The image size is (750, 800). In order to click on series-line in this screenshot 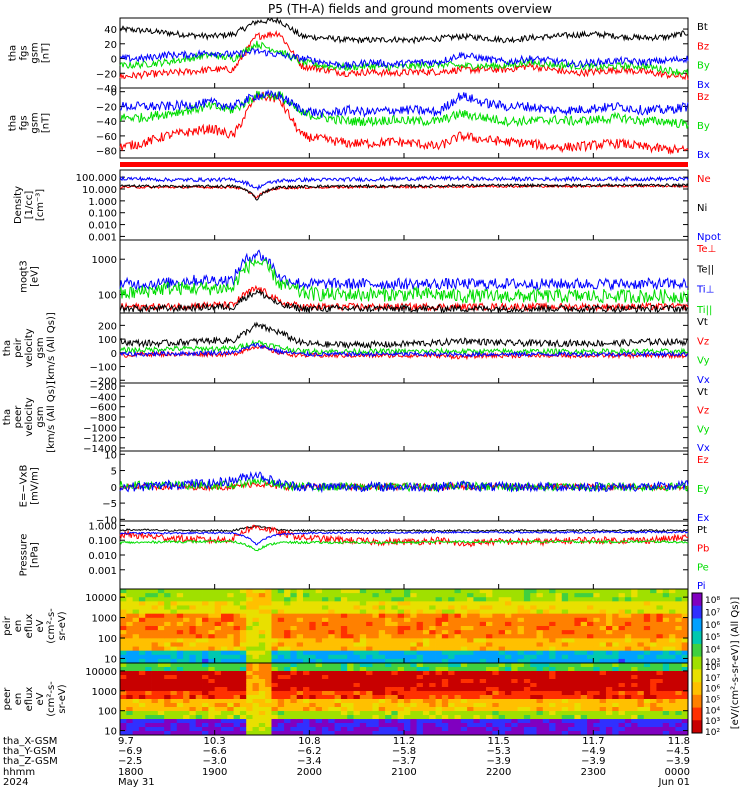, I will do `click(404, 482)`.